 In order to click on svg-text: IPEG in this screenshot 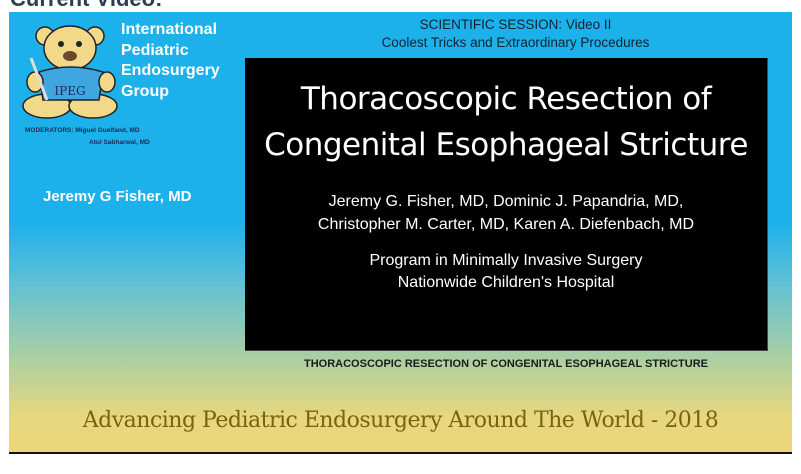, I will do `click(69, 91)`.